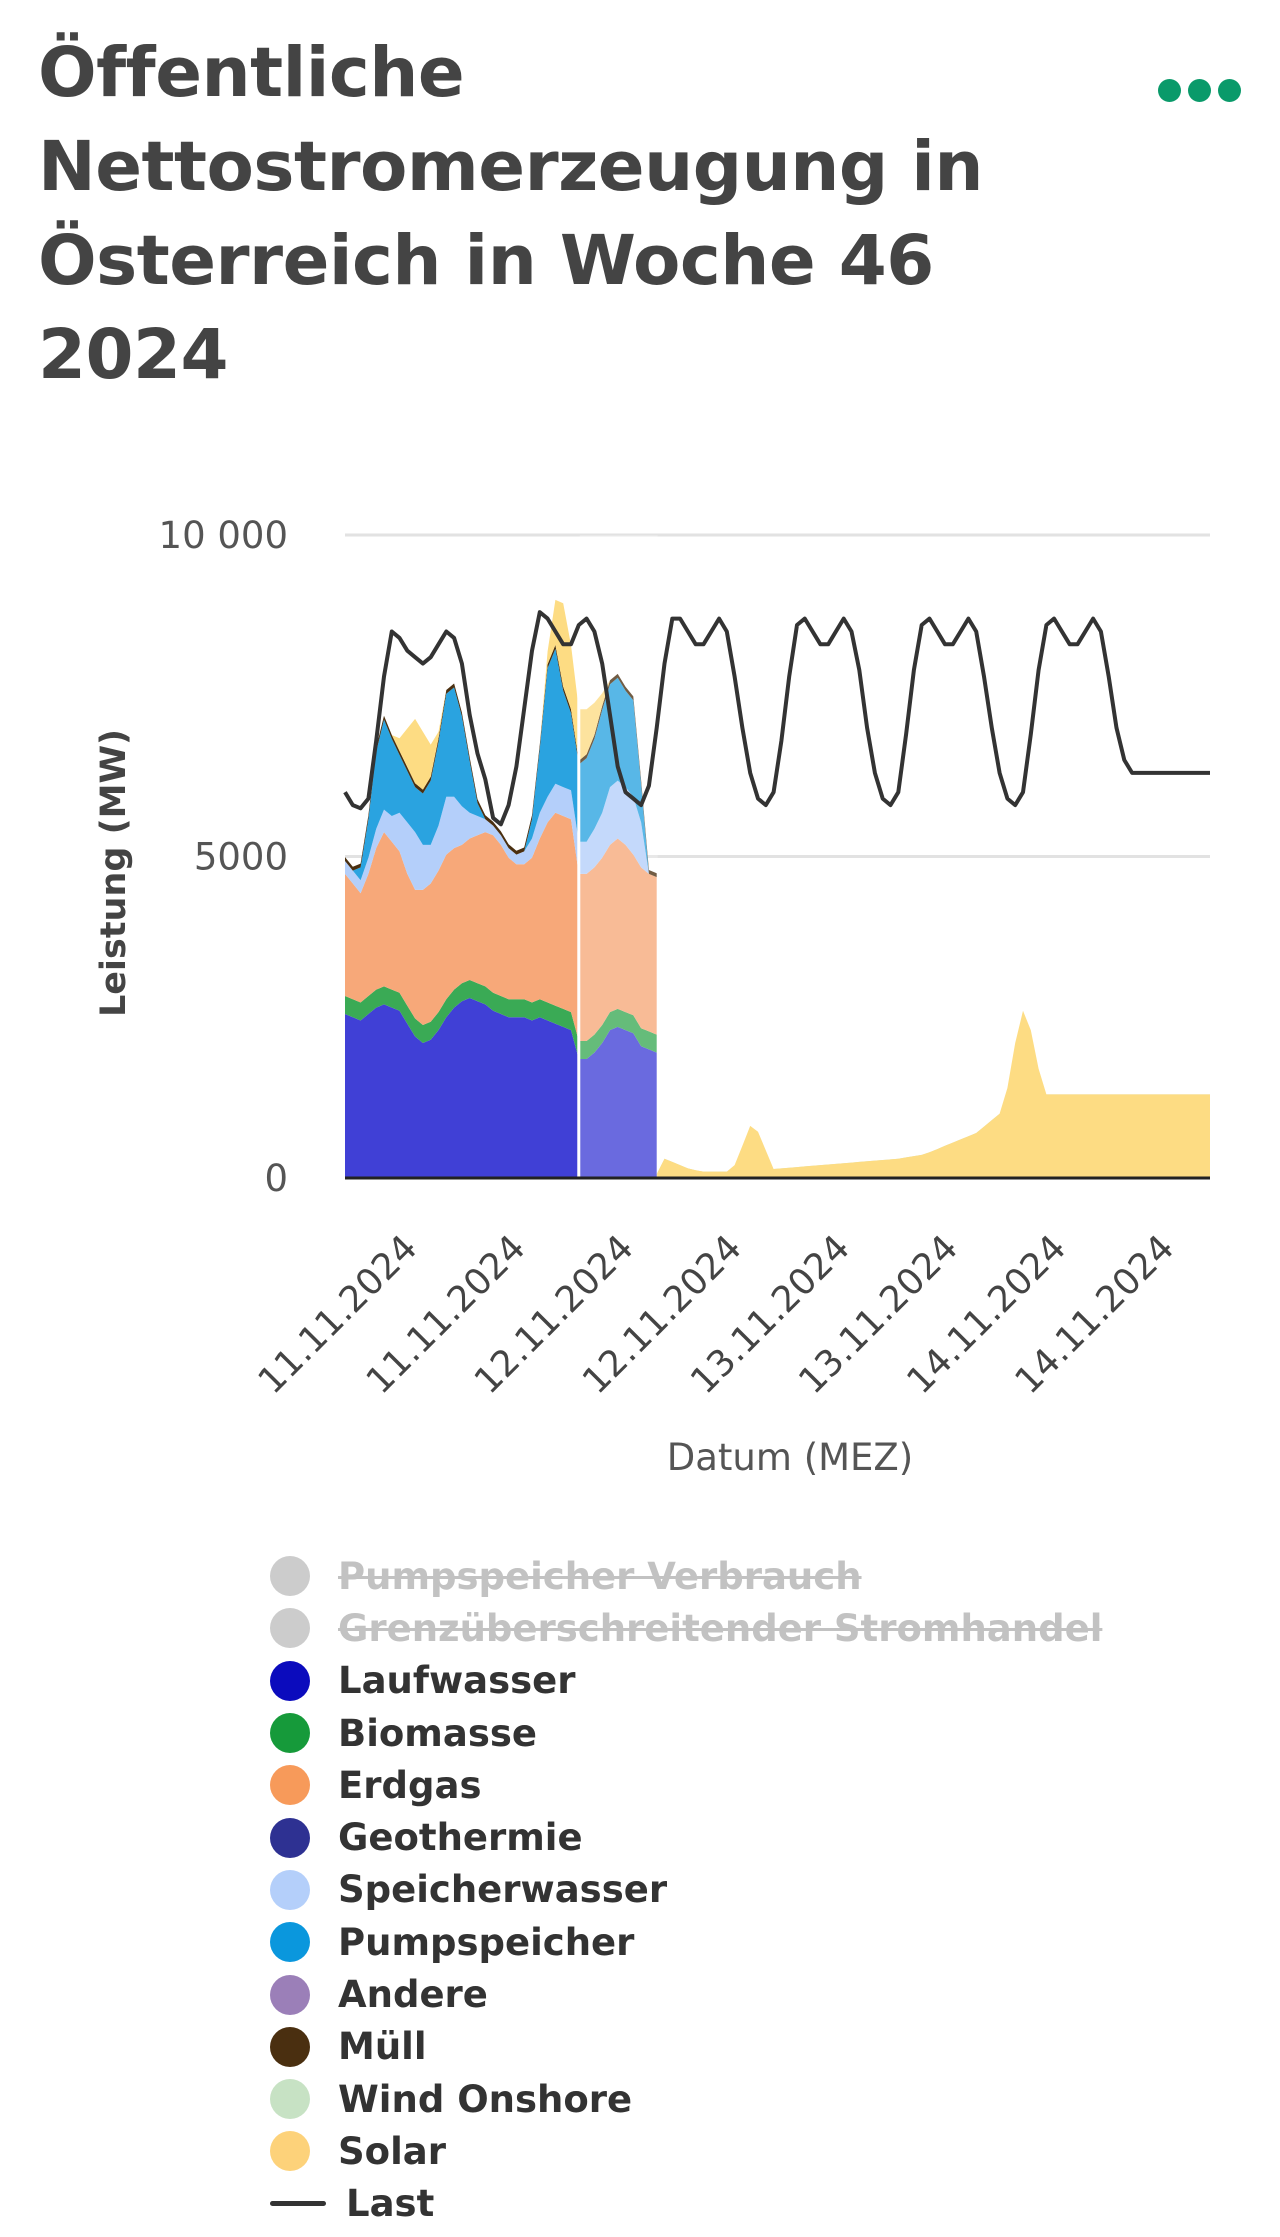 This screenshot has width=1280, height=2237. I want to click on y-axis-ticks: 0 5000 10 000, so click(223, 857).